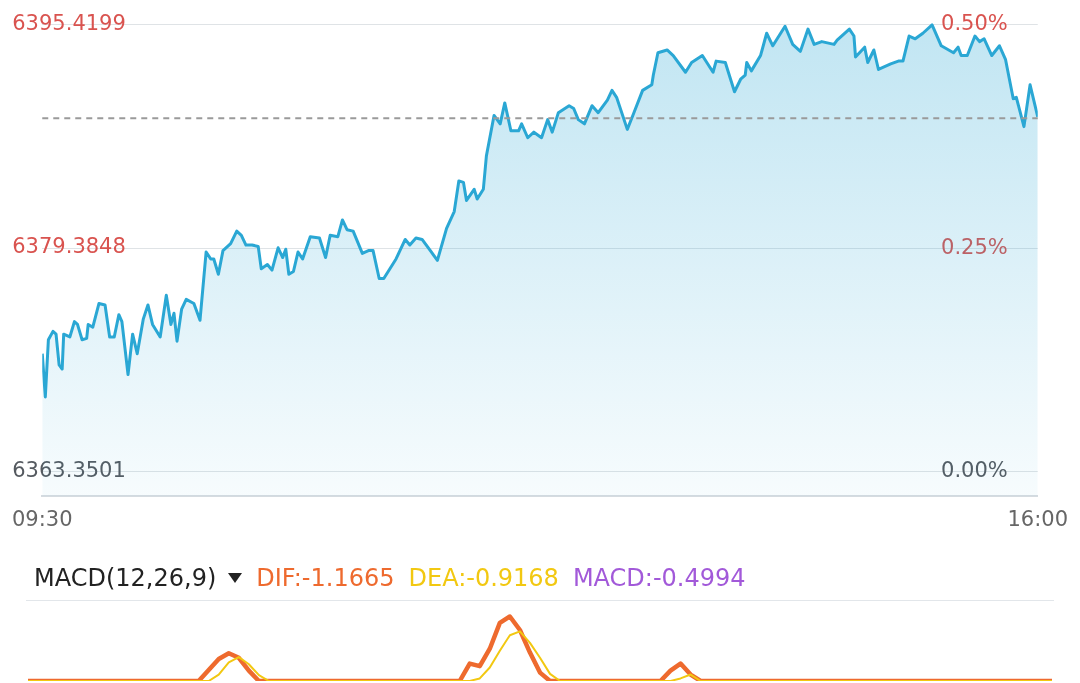  I want to click on y2-tick-label: 0.50%, so click(974, 23).